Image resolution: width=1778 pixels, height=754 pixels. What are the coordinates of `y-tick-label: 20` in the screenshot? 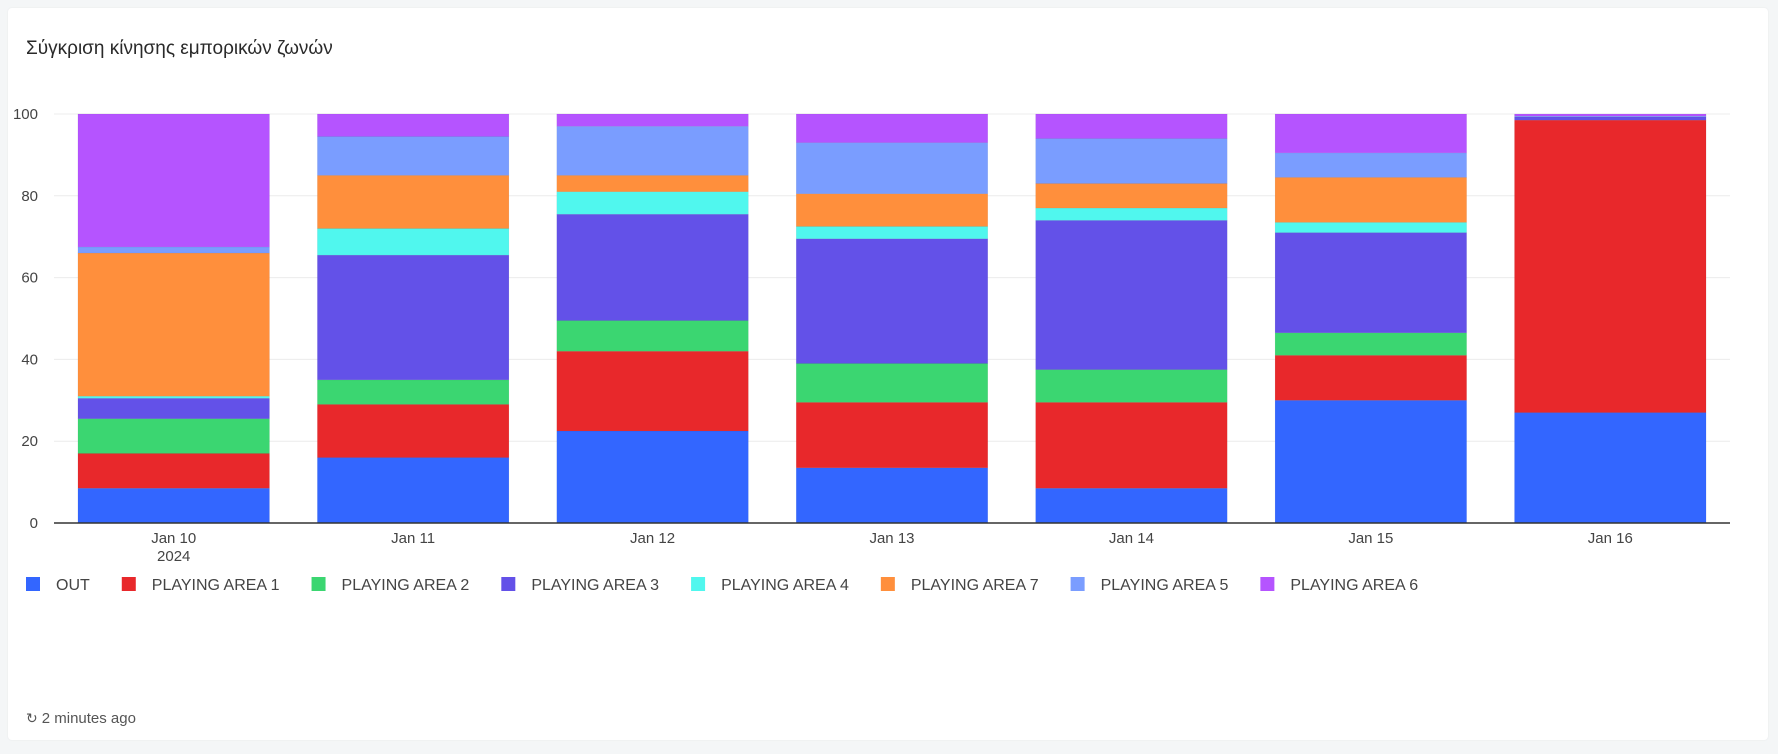 It's located at (29, 441).